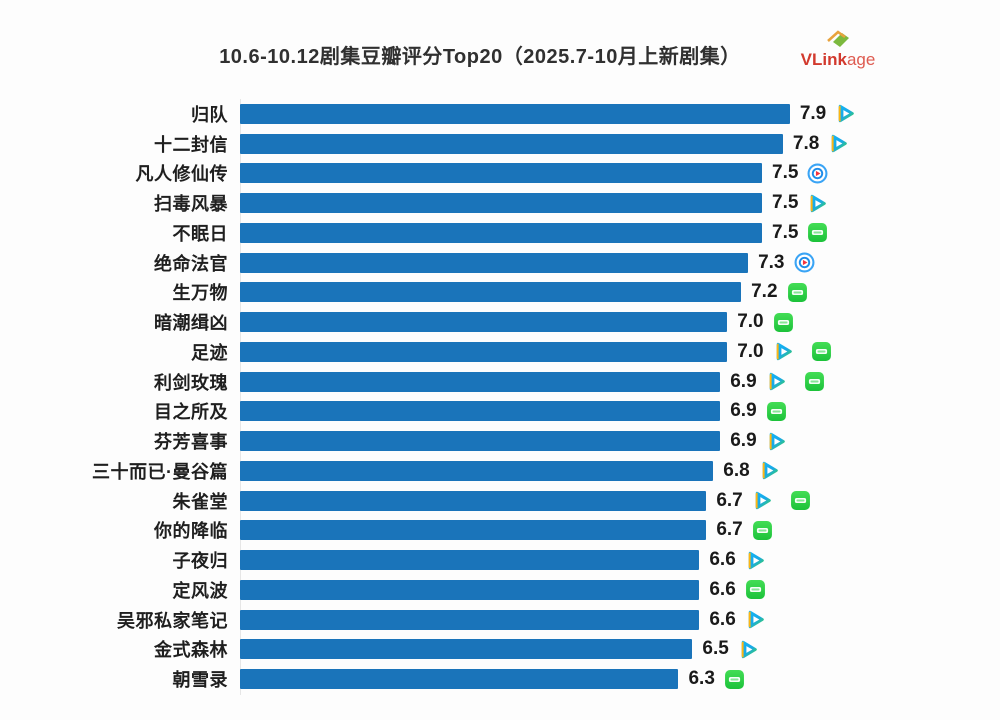 This screenshot has width=1000, height=720. I want to click on chart-row: 足迹 7.0, so click(500, 352).